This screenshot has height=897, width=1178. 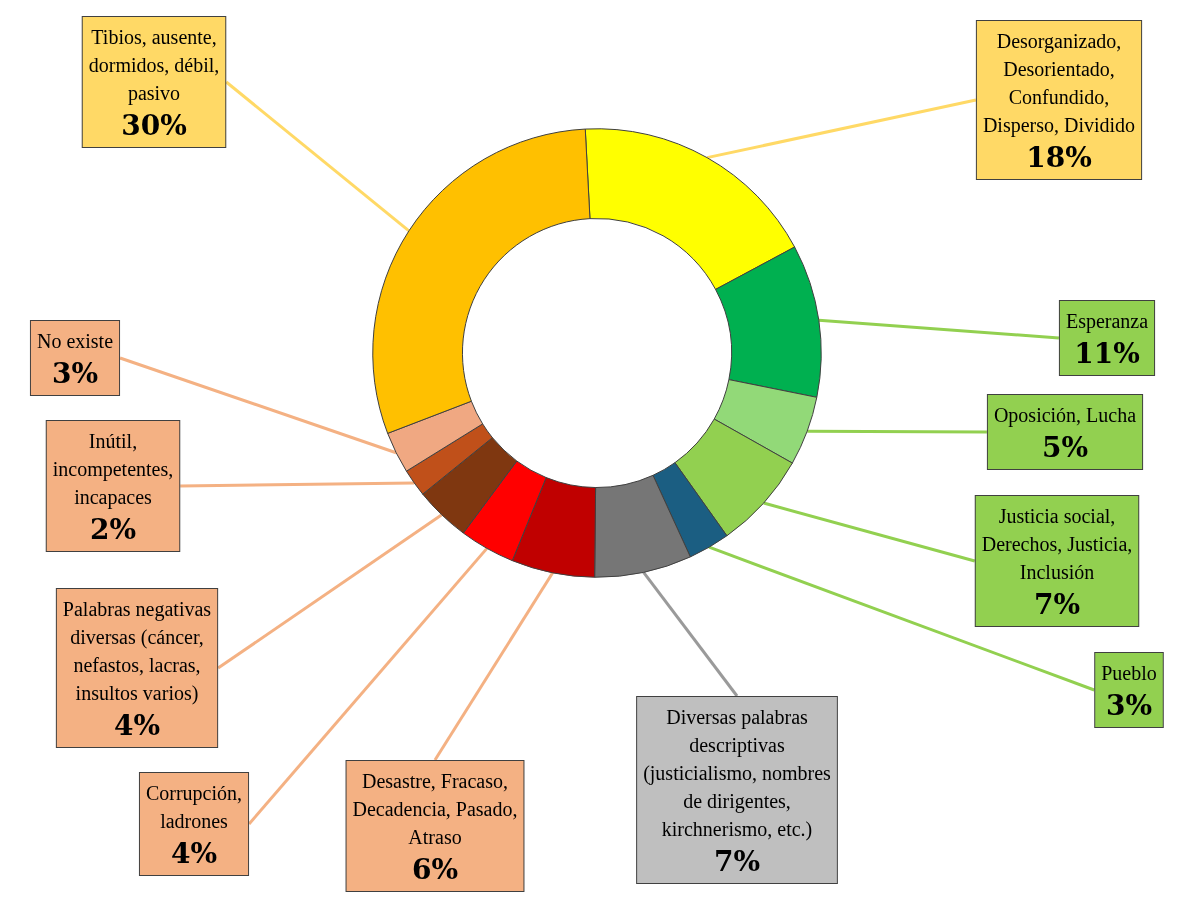 I want to click on data-label: 30%, so click(x=154, y=125).